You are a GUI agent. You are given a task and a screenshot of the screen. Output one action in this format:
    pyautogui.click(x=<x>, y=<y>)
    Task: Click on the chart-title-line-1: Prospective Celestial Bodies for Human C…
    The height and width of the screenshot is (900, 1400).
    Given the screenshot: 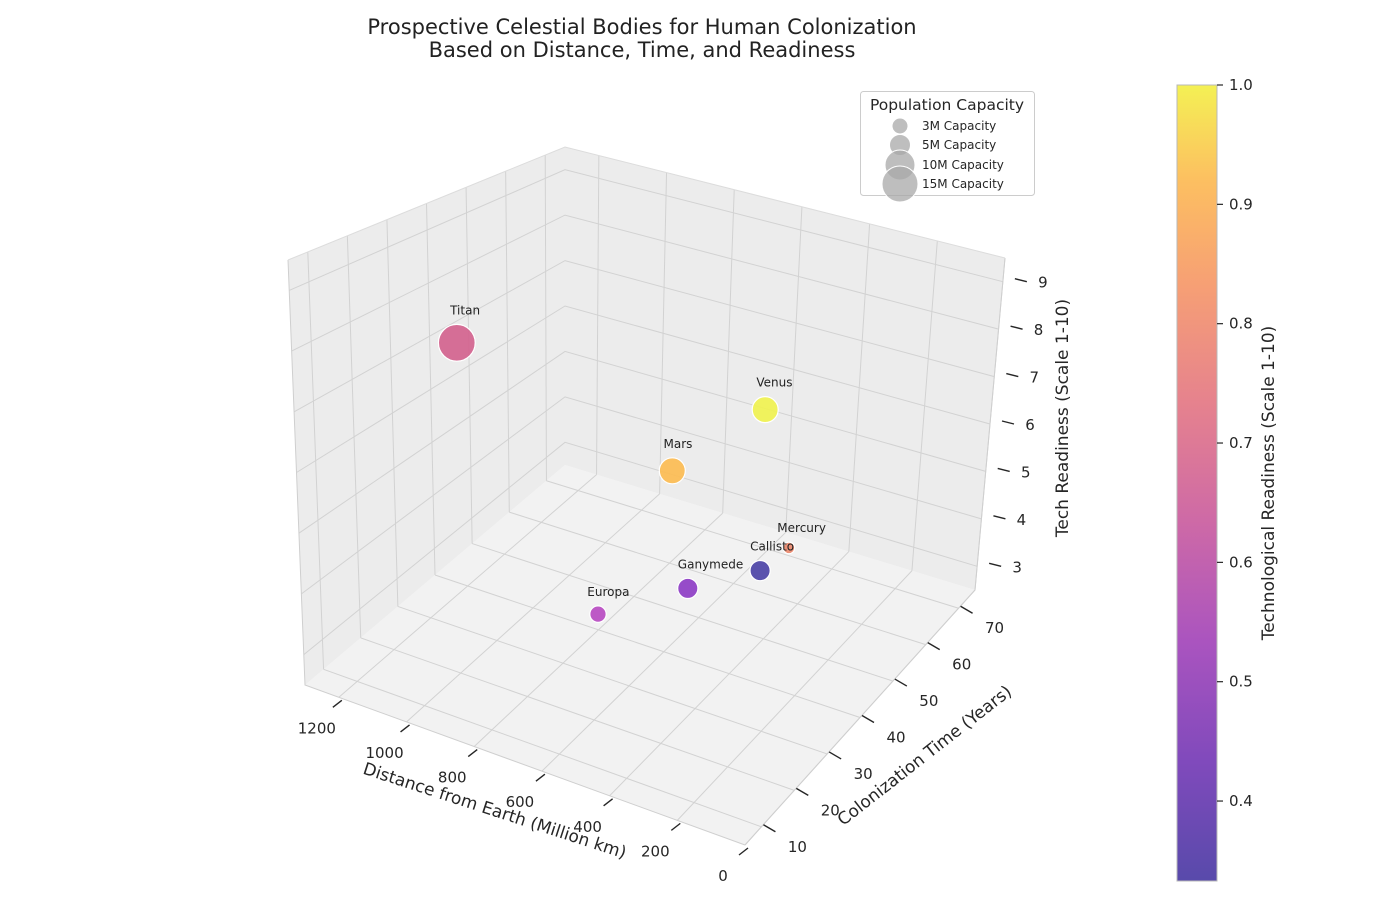 What is the action you would take?
    pyautogui.click(x=641, y=27)
    